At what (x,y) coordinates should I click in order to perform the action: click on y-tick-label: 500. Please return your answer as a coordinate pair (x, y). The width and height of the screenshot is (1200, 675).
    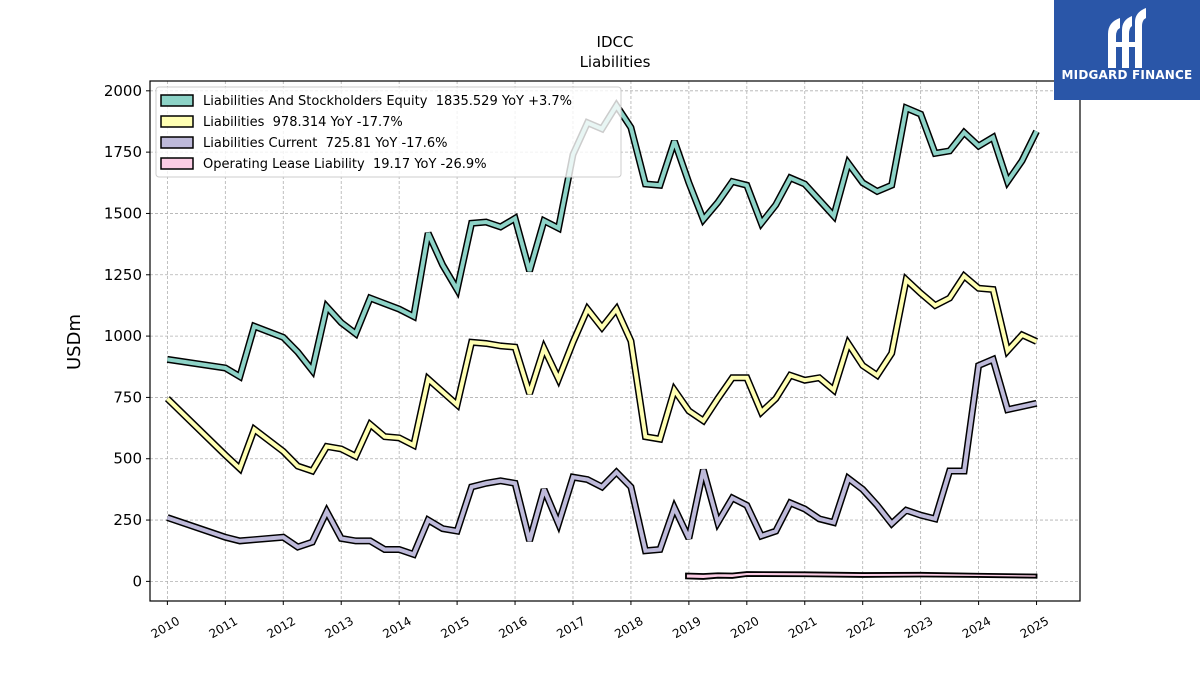
    Looking at the image, I should click on (127, 459).